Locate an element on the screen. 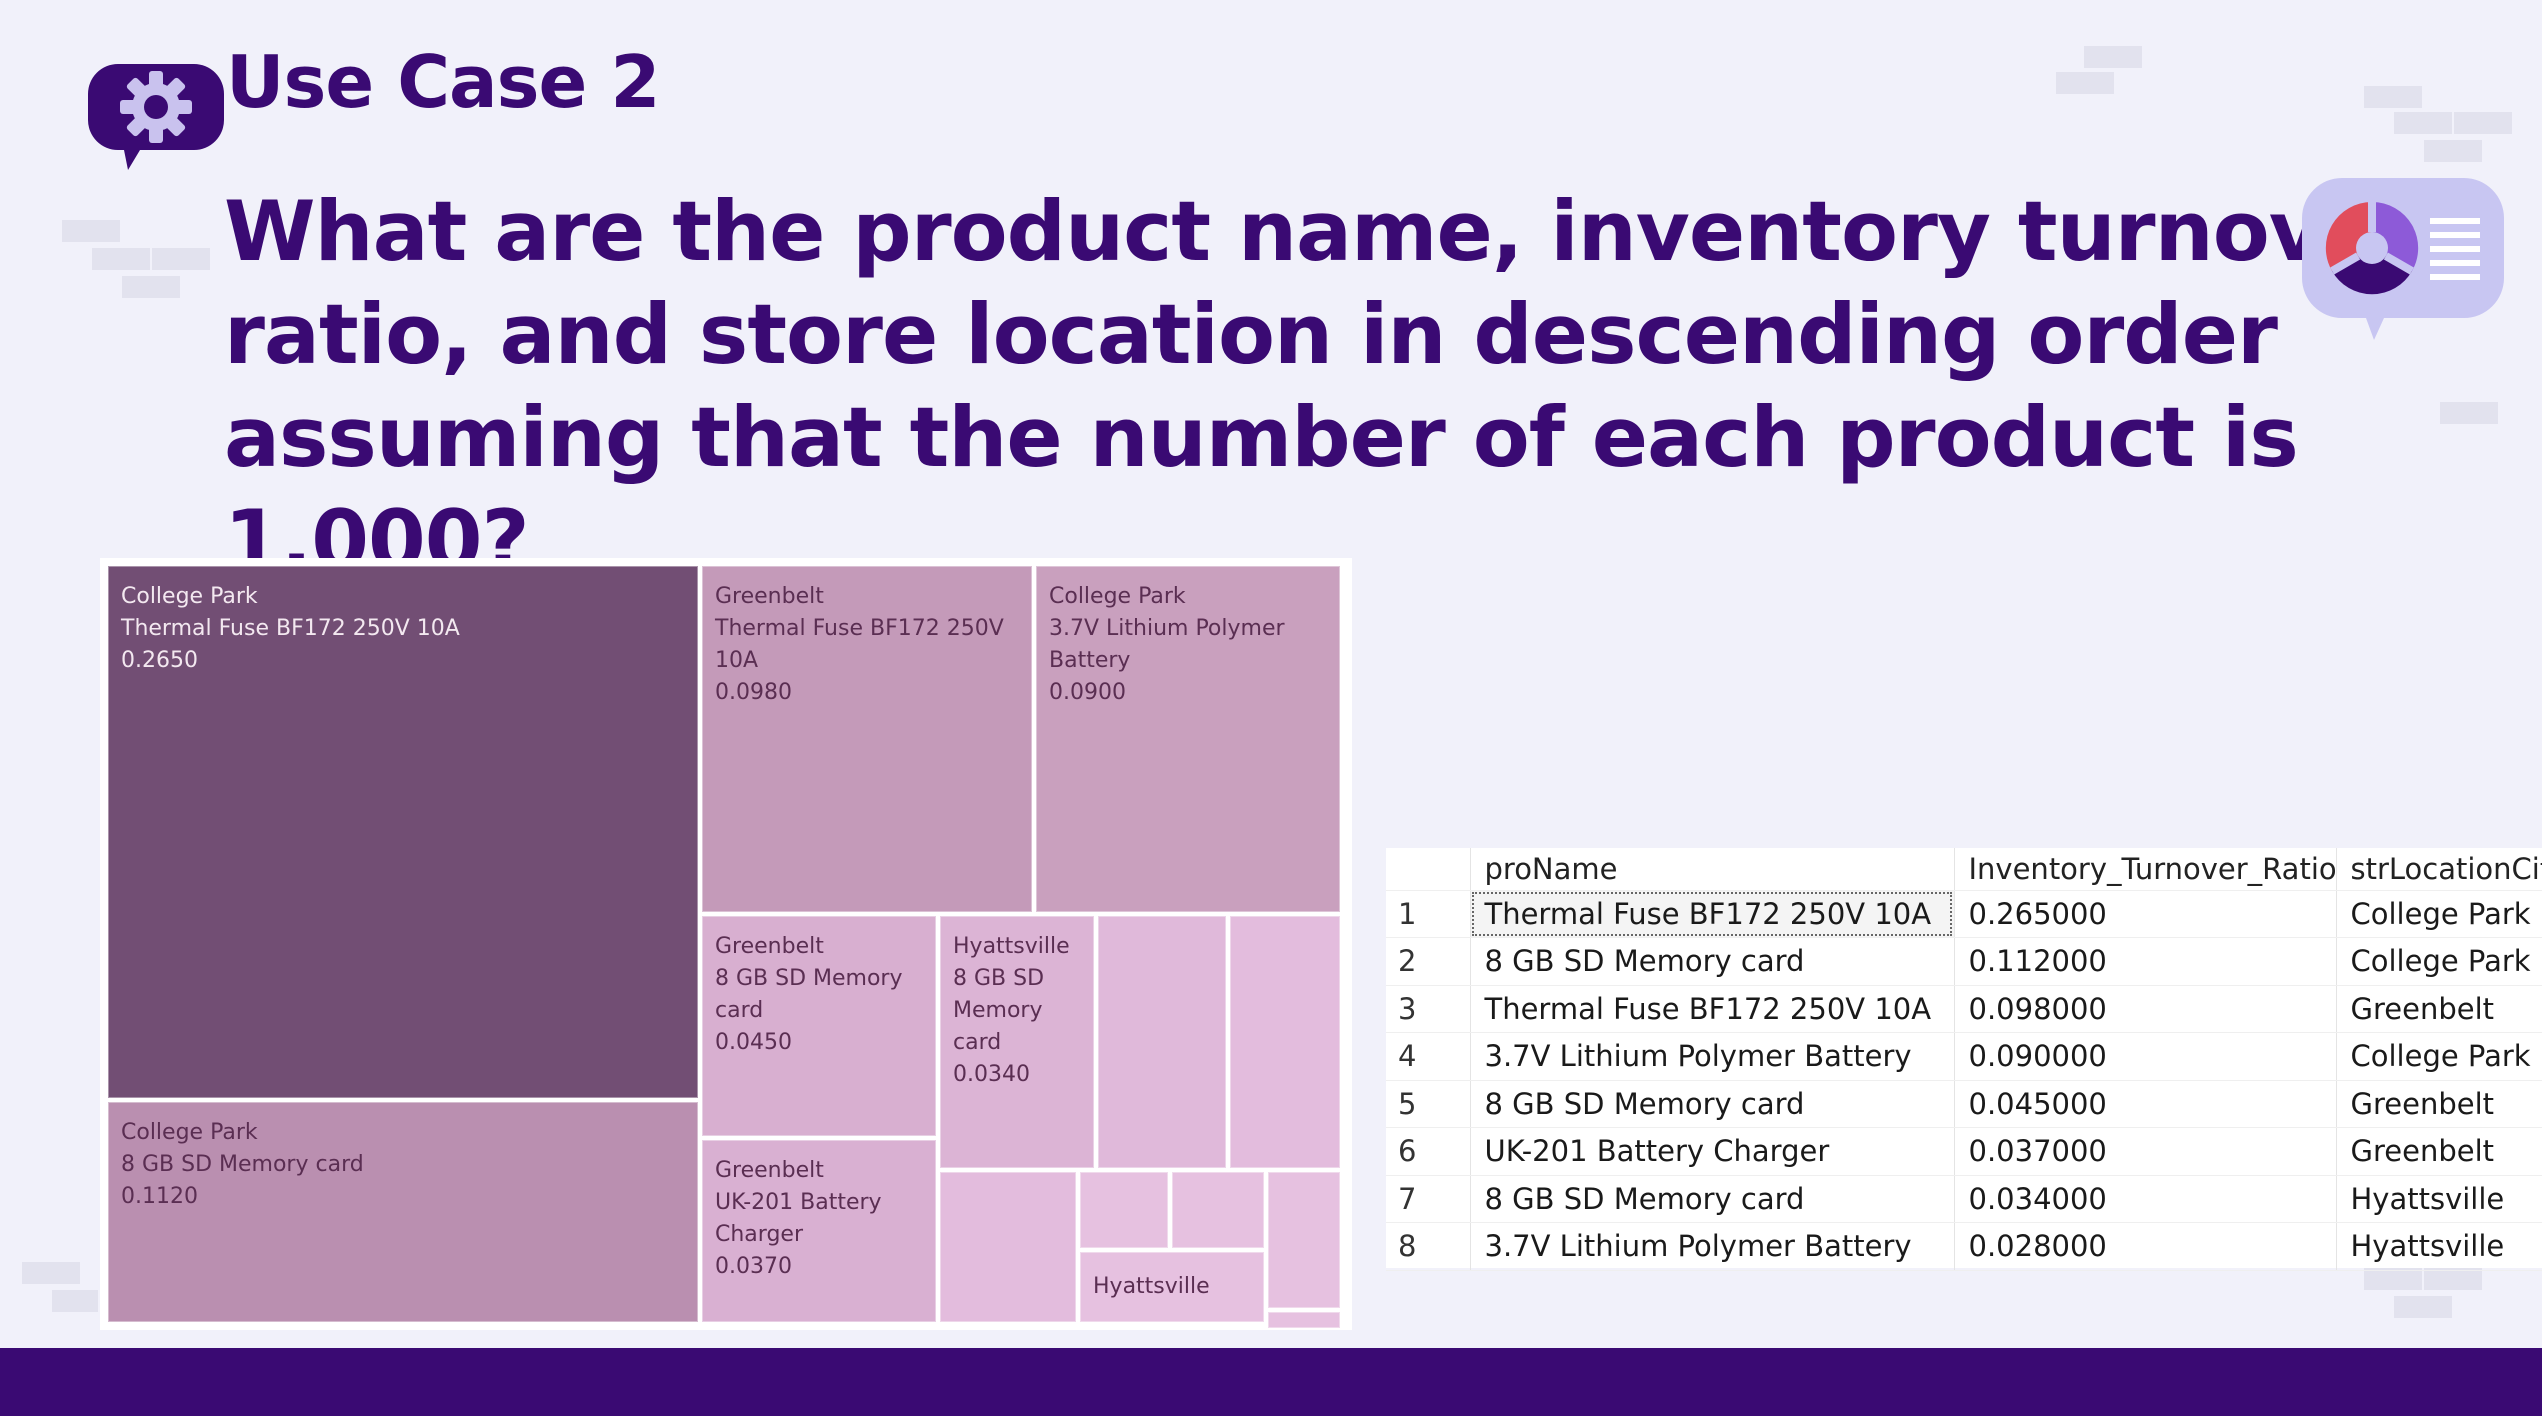  treemap-tile-greenbelt-battery-charger: Greenbelt UK-201 Battery Charger 0.0370 is located at coordinates (819, 1231).